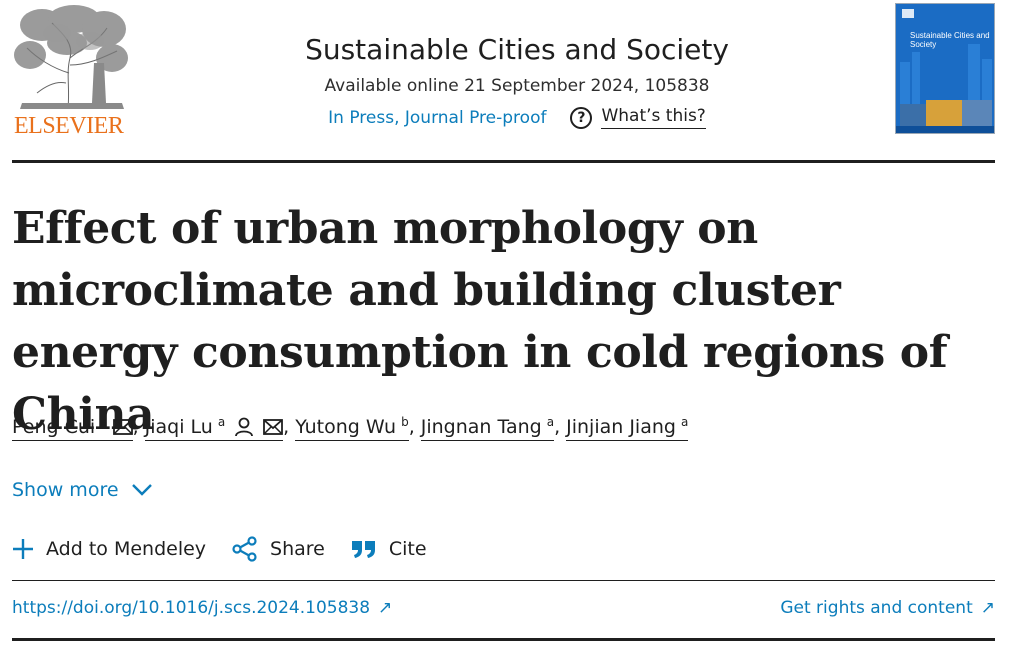  What do you see at coordinates (405, 422) in the screenshot?
I see `author-affiliation: b` at bounding box center [405, 422].